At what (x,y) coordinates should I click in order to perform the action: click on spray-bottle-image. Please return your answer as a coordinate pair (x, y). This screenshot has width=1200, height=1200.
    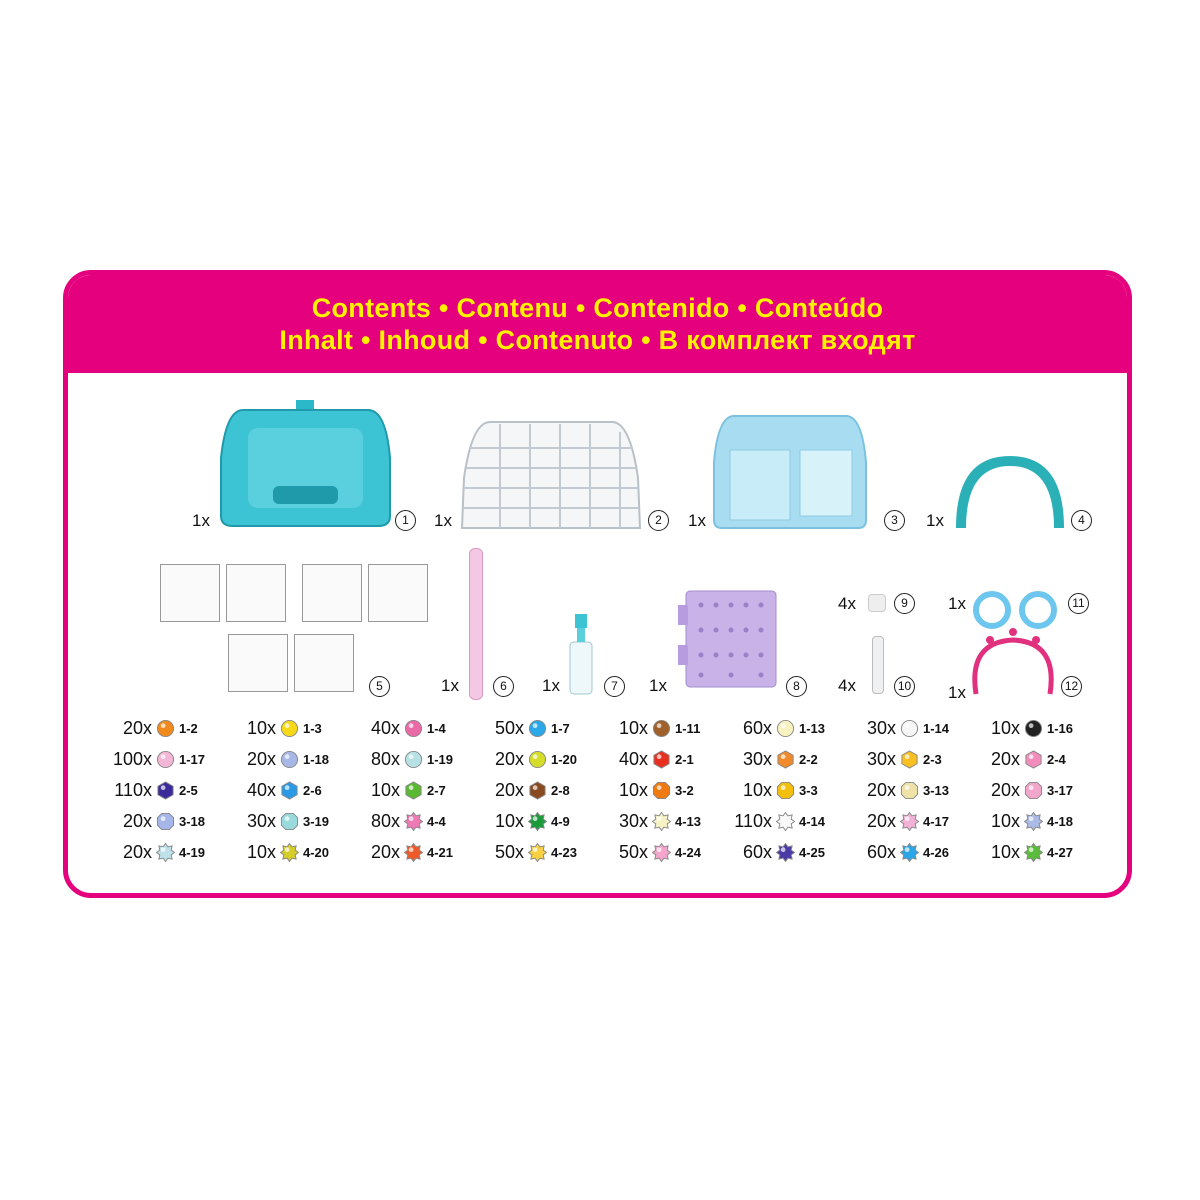
    Looking at the image, I should click on (581, 654).